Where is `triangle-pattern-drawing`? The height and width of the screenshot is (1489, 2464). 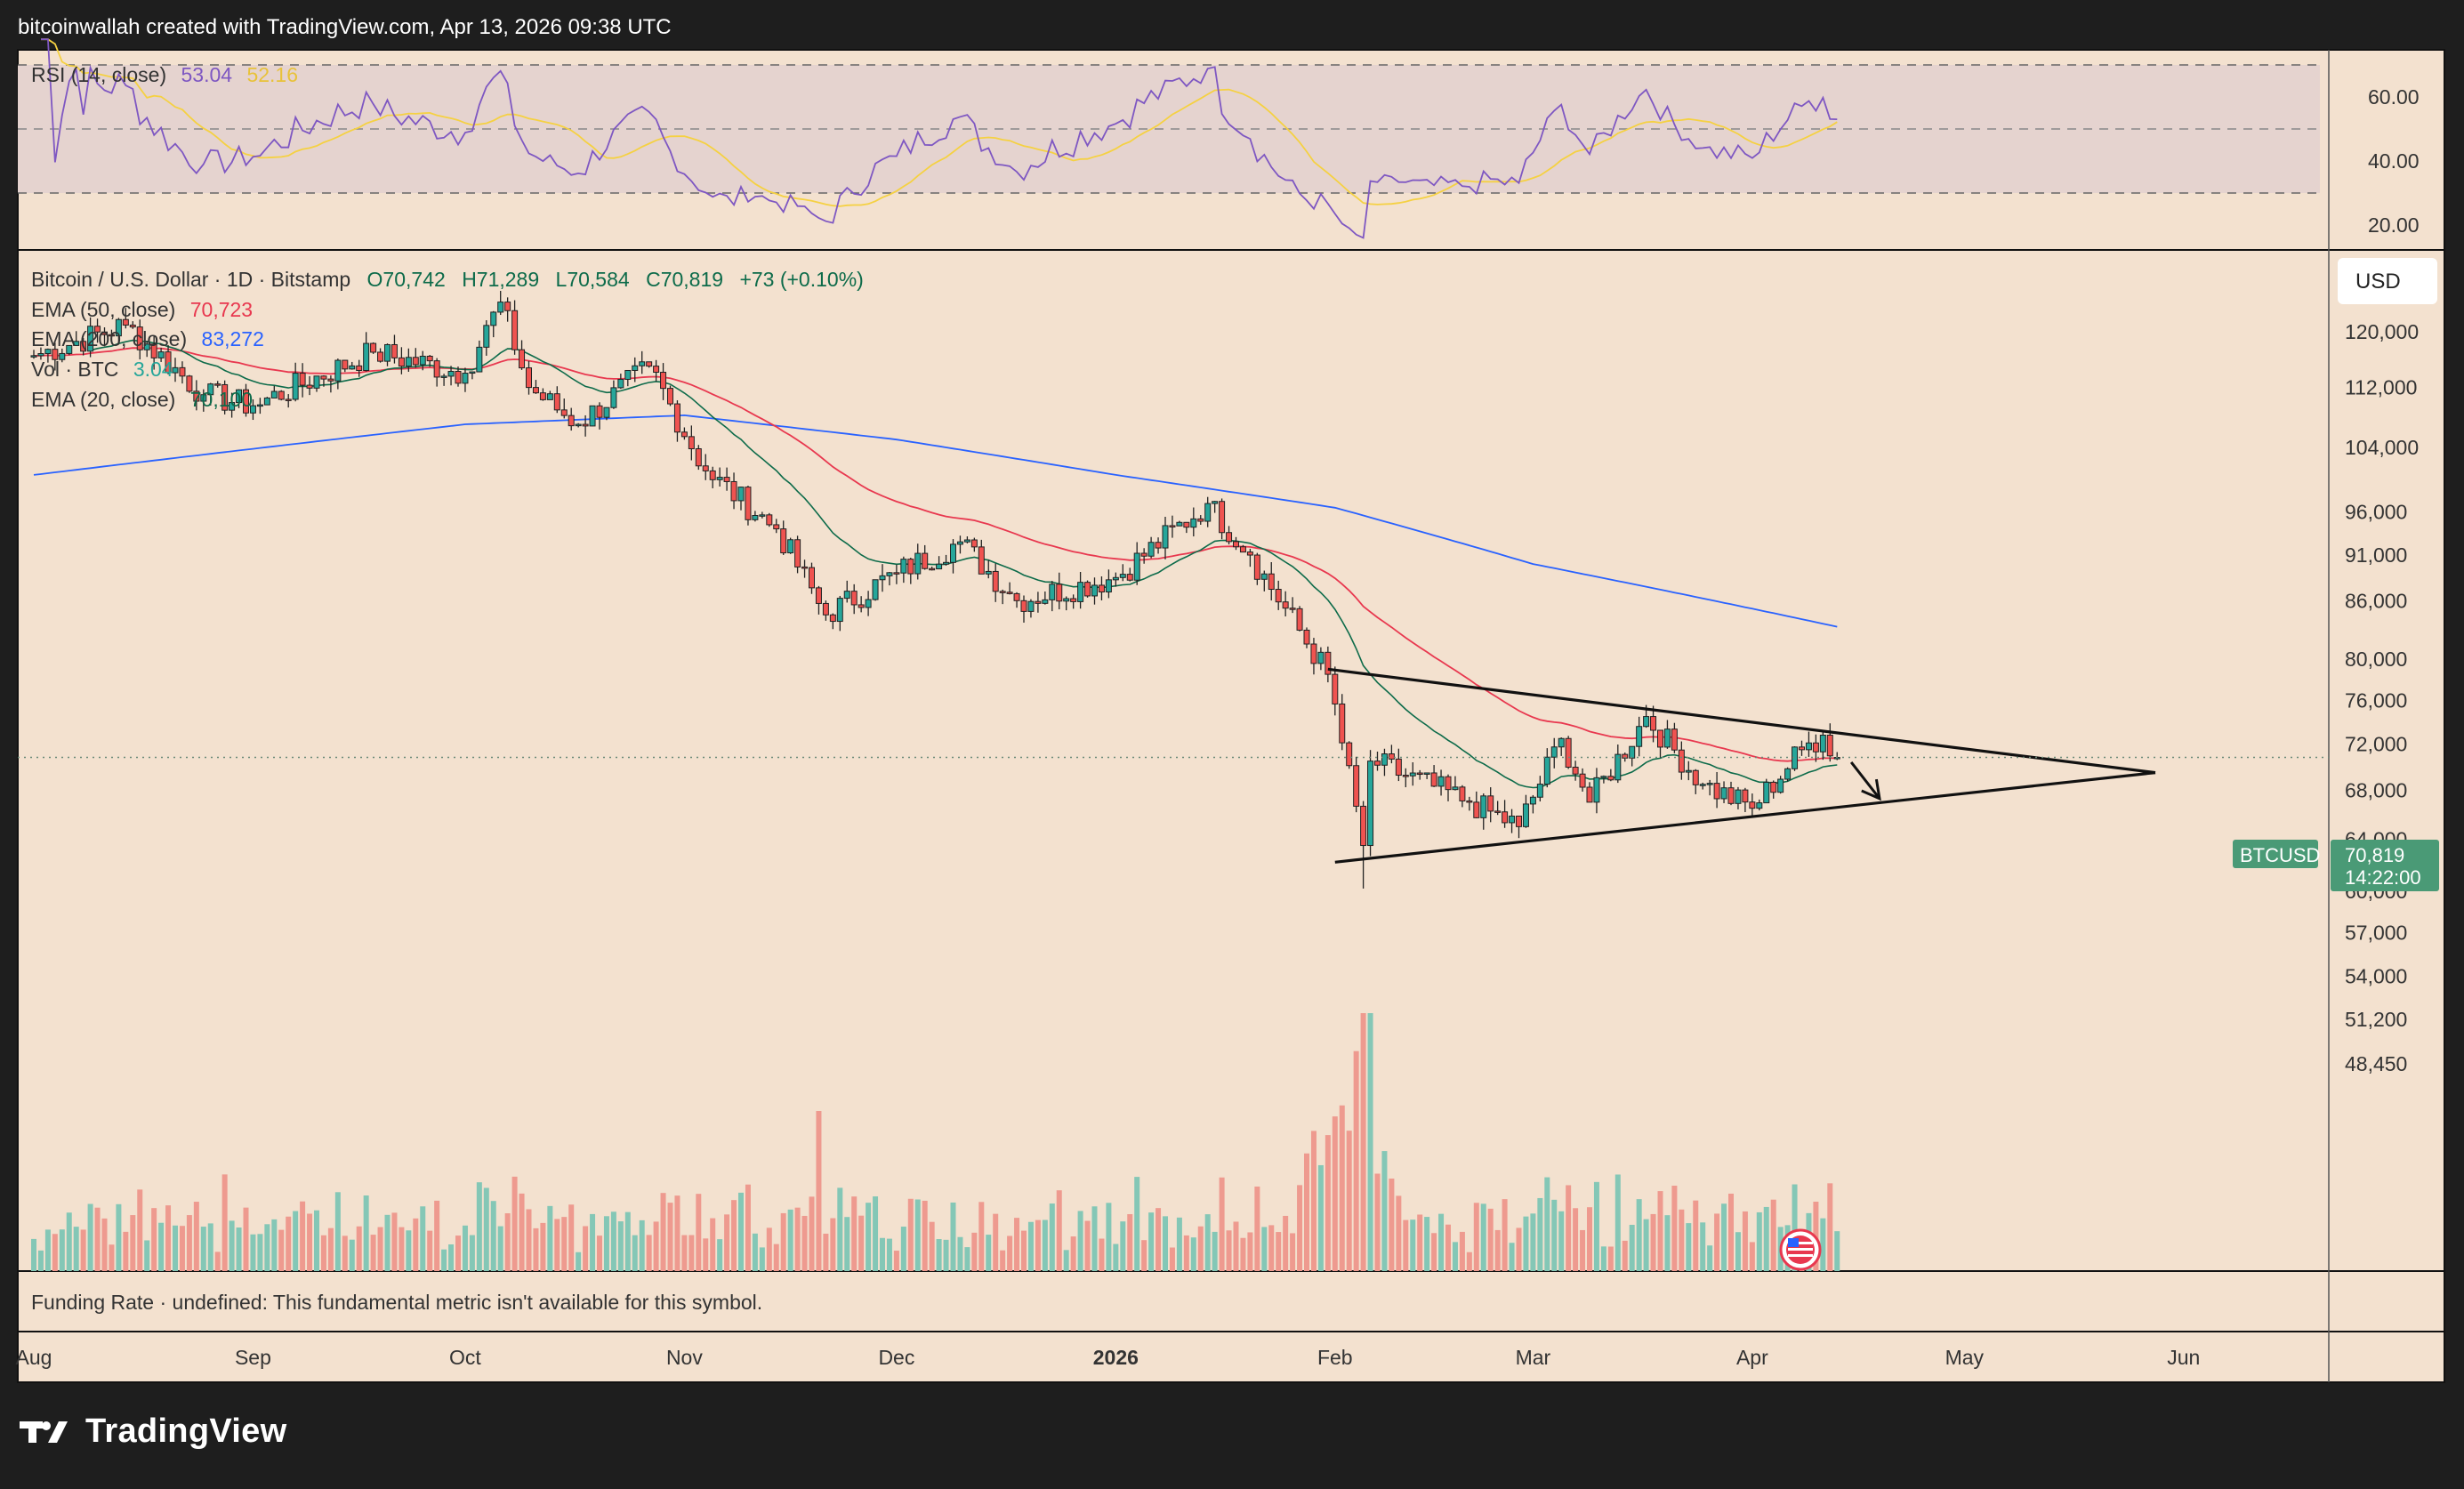 triangle-pattern-drawing is located at coordinates (1742, 765).